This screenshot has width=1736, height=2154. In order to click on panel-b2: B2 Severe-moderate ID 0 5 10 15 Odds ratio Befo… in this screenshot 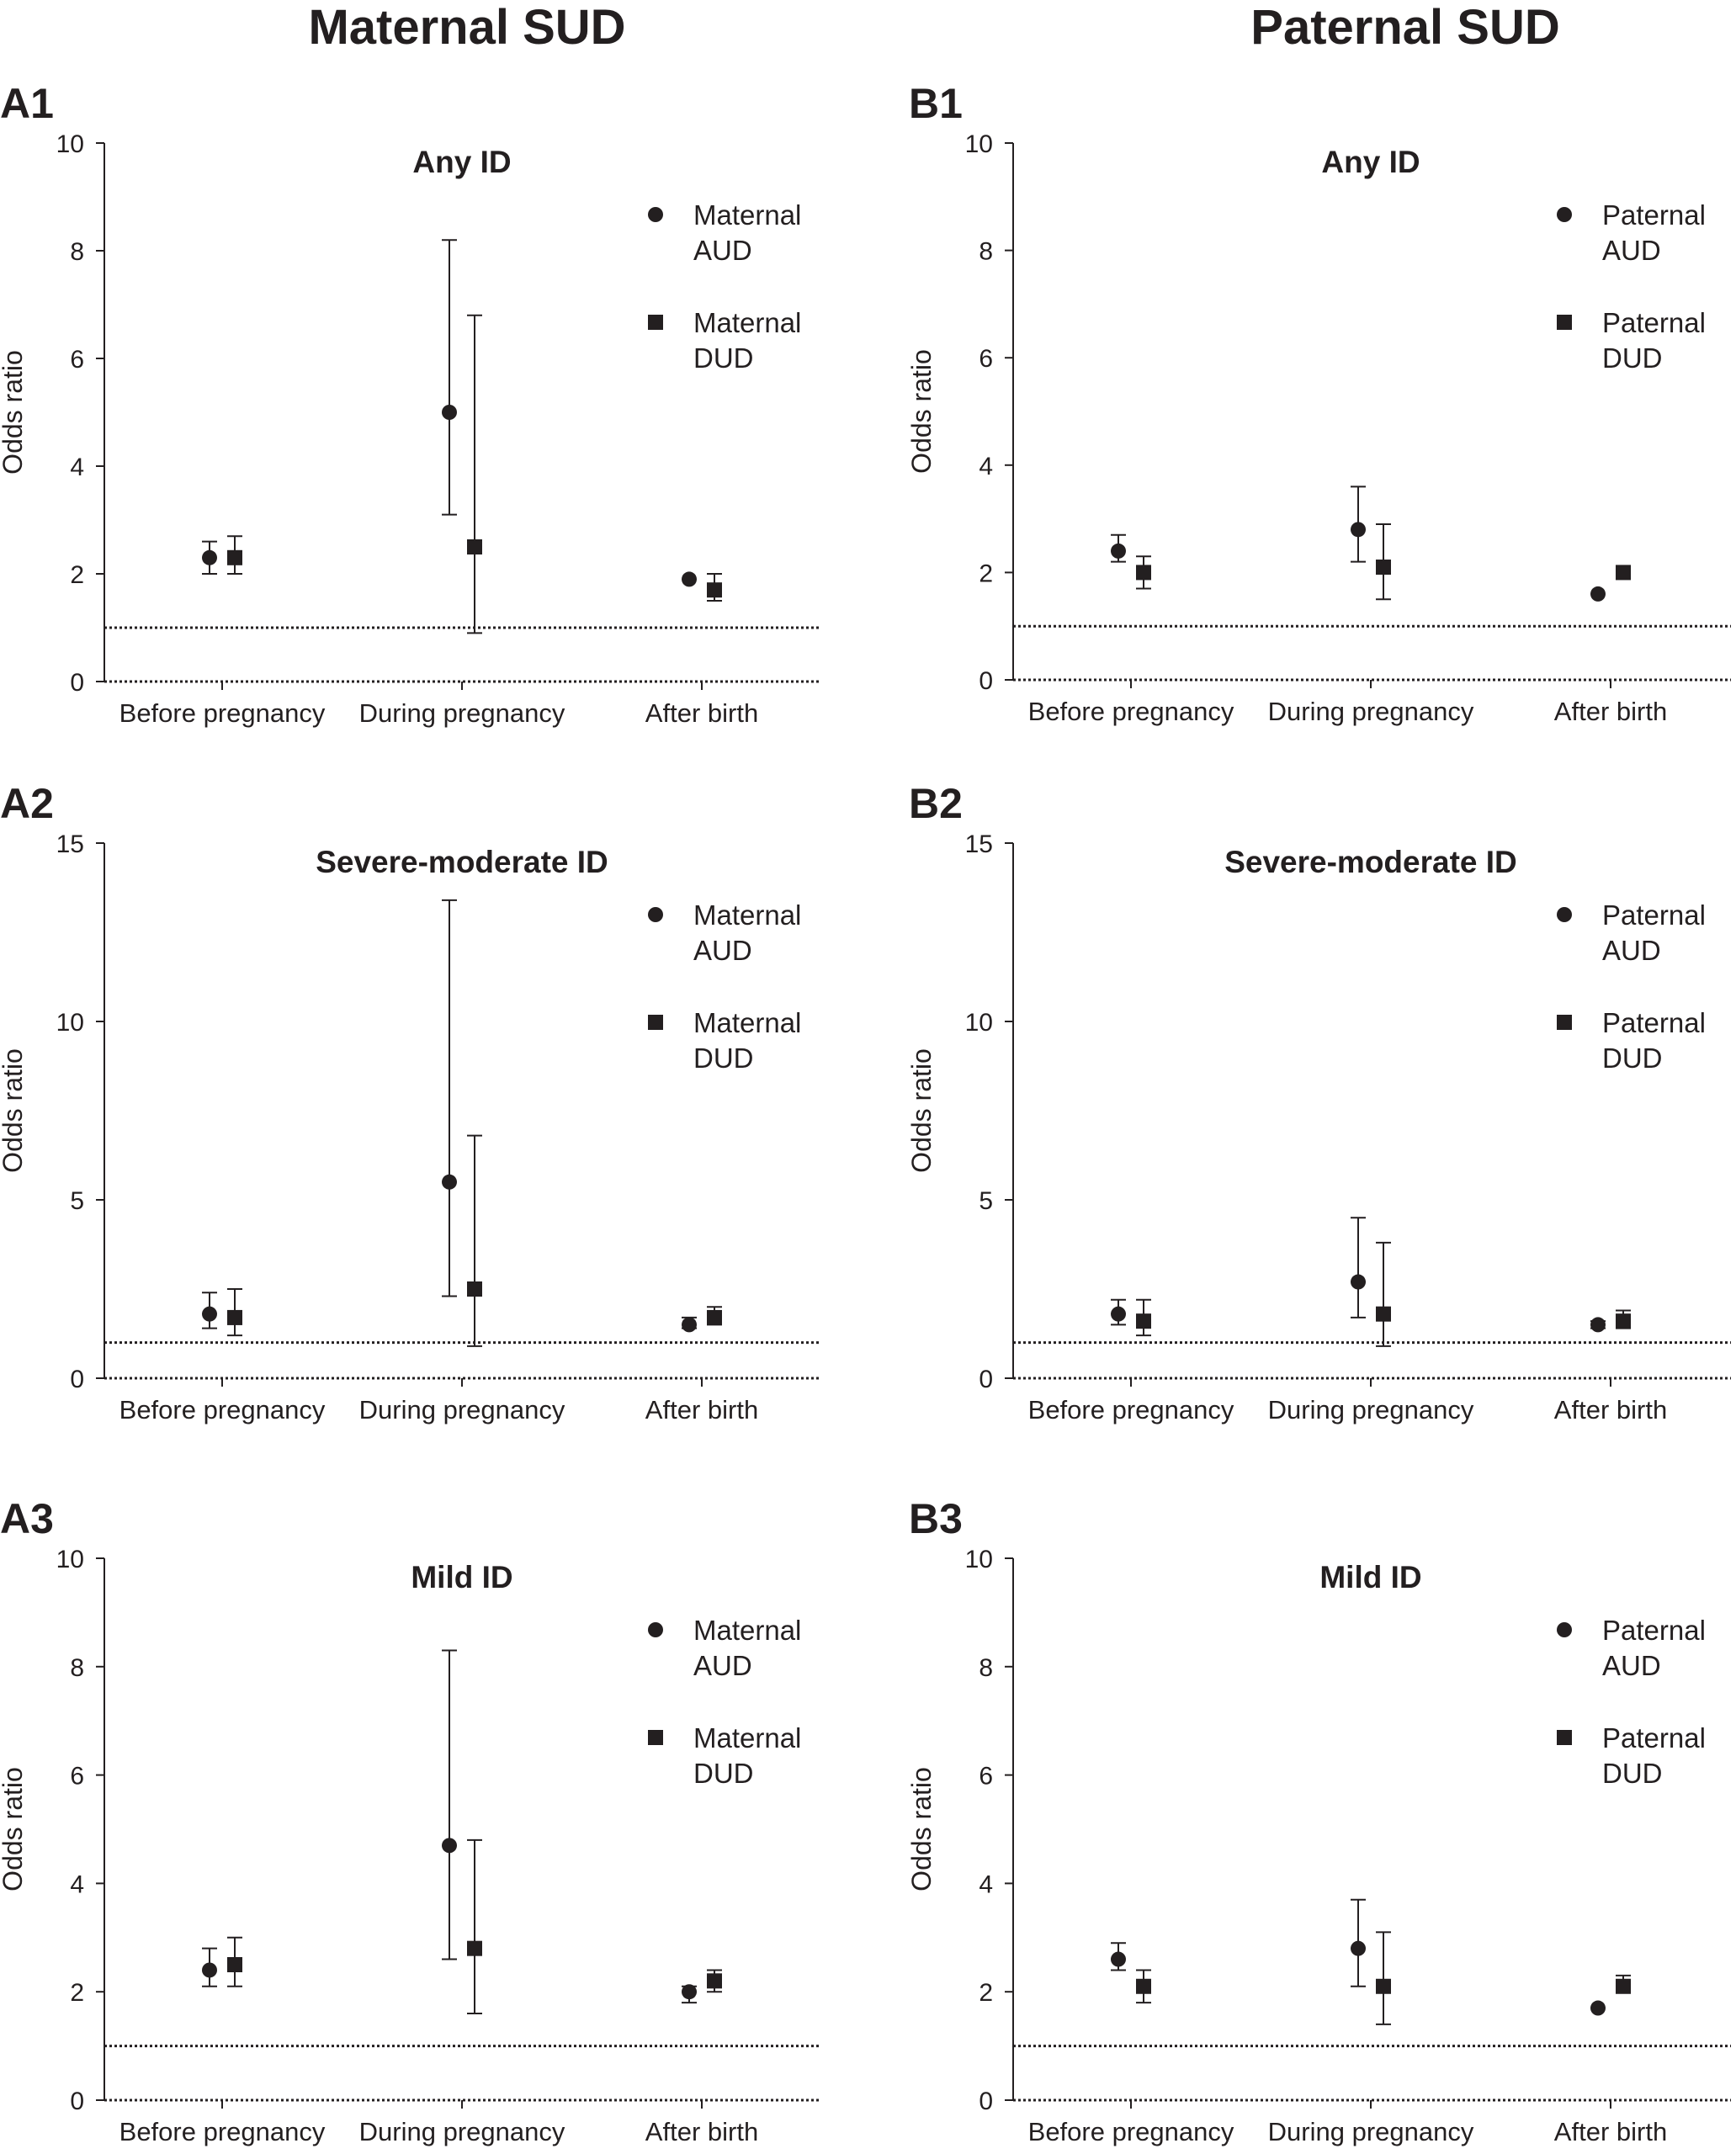, I will do `click(1318, 1102)`.